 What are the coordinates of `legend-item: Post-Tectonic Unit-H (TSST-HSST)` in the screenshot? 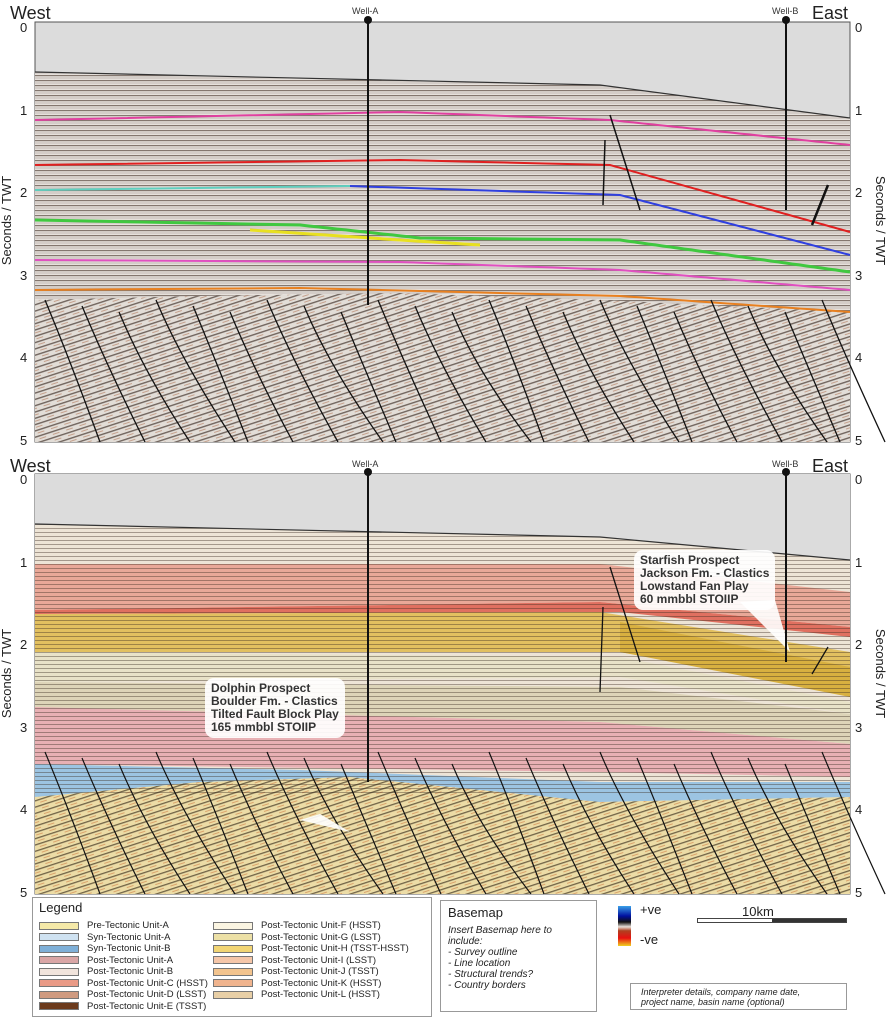 It's located at (311, 948).